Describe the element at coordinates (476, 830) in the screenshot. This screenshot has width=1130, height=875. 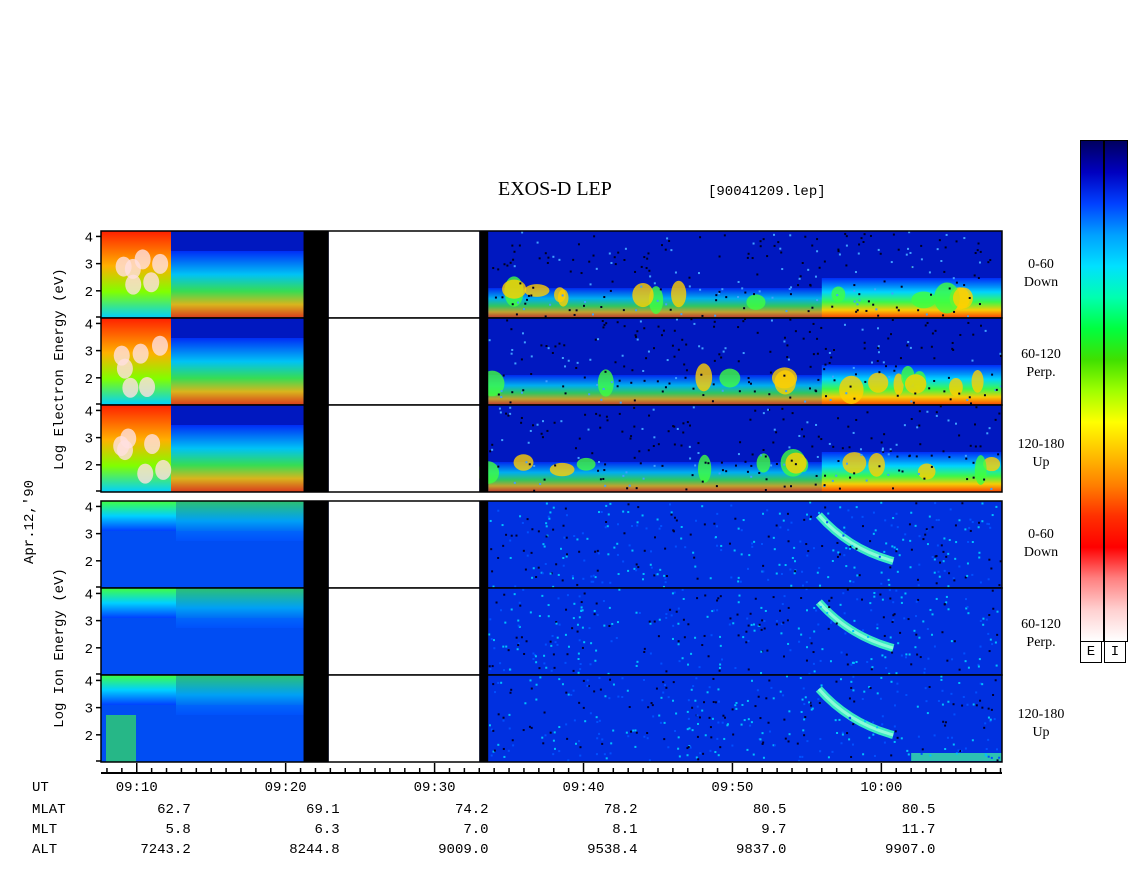
I see `ephemeris-value: 7.0` at that location.